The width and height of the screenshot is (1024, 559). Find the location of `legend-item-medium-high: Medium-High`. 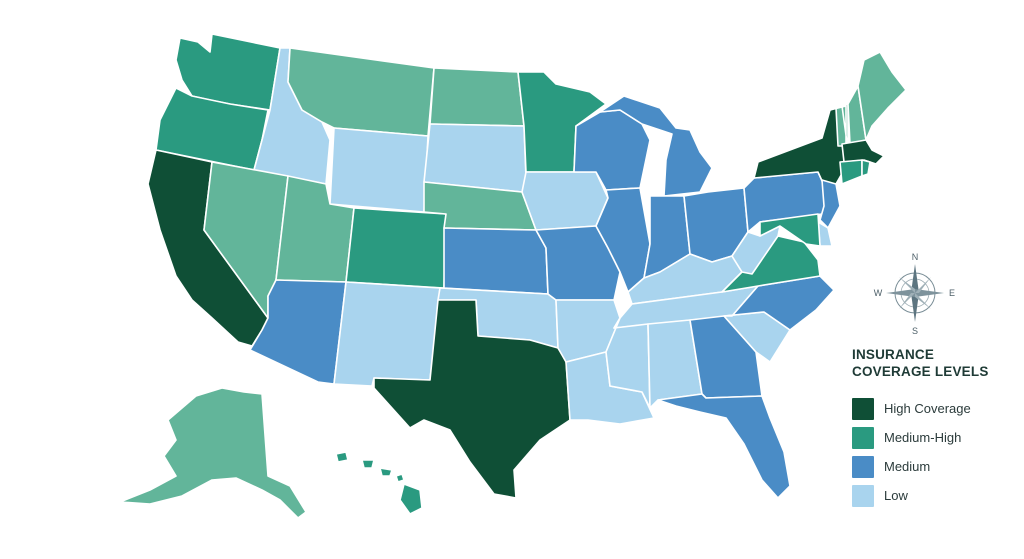

legend-item-medium-high: Medium-High is located at coordinates (932, 437).